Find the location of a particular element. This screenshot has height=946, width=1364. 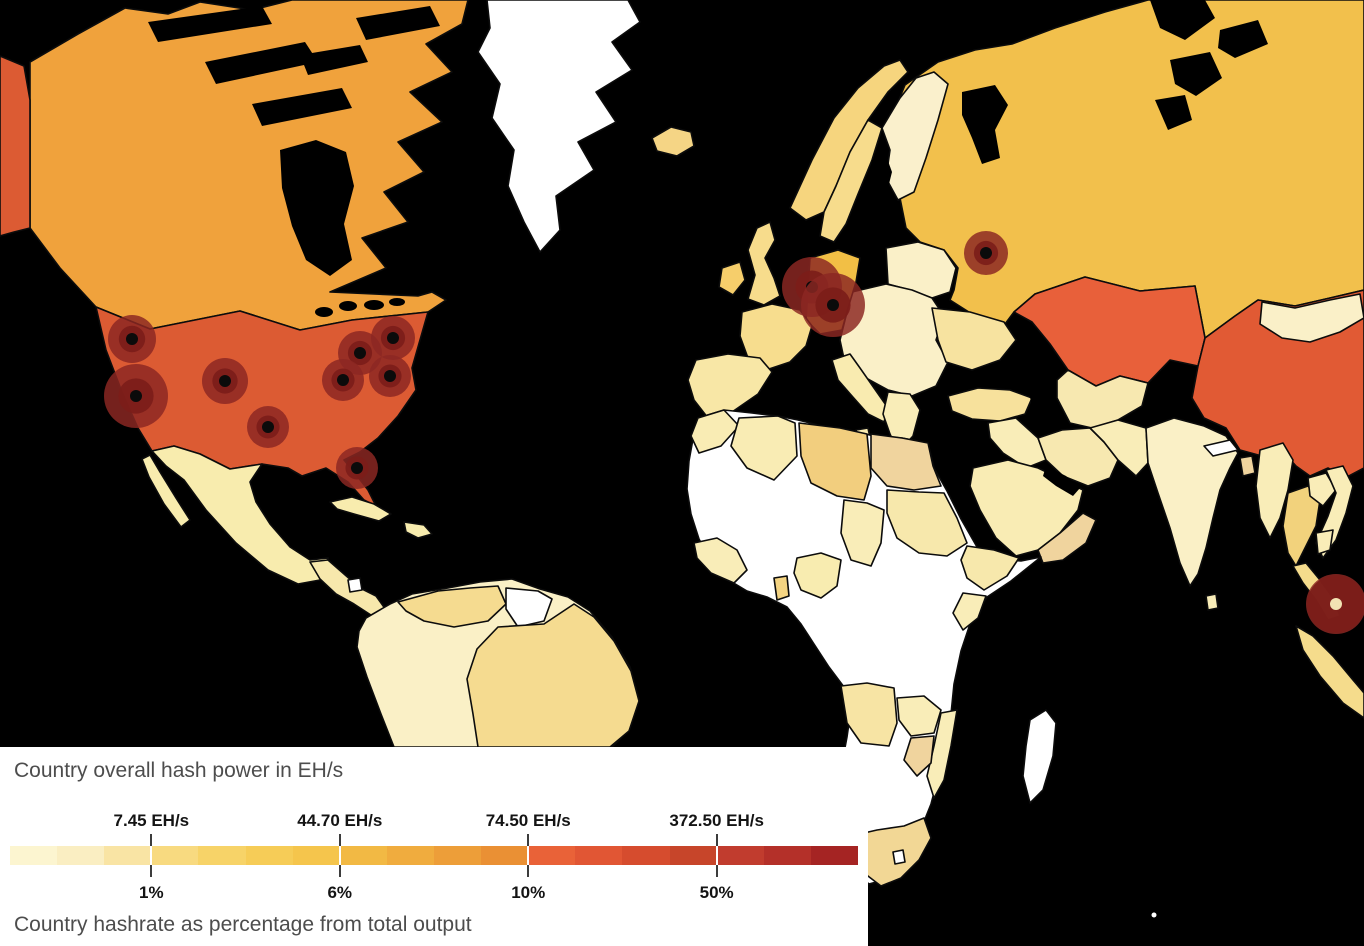

country-greenland is located at coordinates (559, 126).